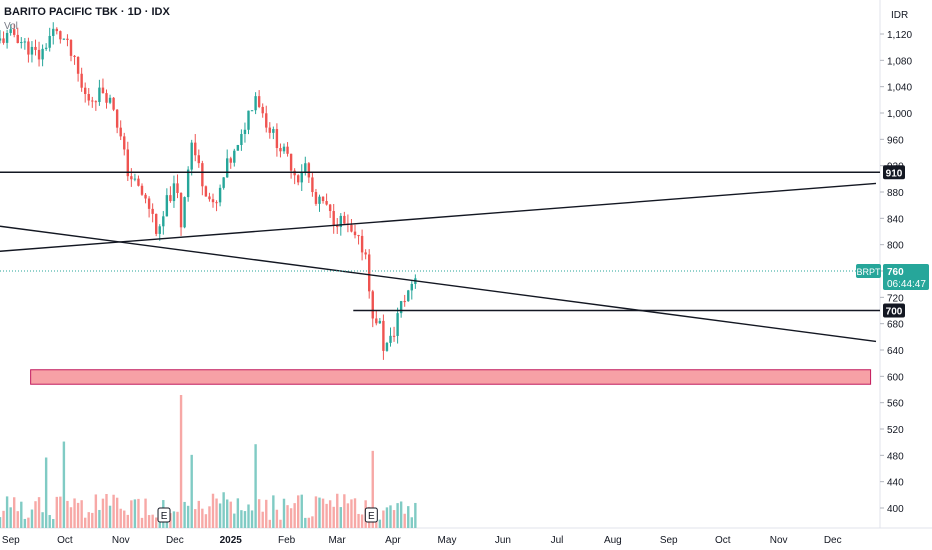 The width and height of the screenshot is (932, 550). What do you see at coordinates (393, 540) in the screenshot?
I see `time-tick-label: Apr` at bounding box center [393, 540].